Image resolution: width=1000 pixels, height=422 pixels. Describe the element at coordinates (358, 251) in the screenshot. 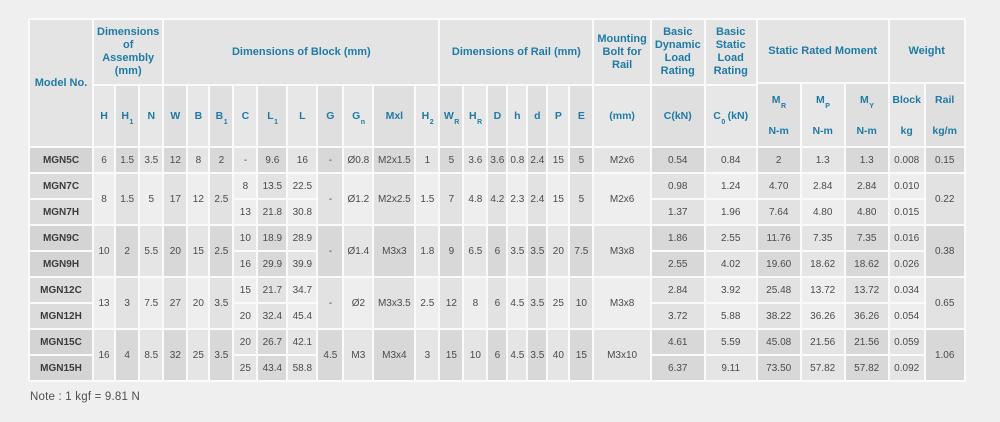

I see `table-cell: Ø1.4` at that location.